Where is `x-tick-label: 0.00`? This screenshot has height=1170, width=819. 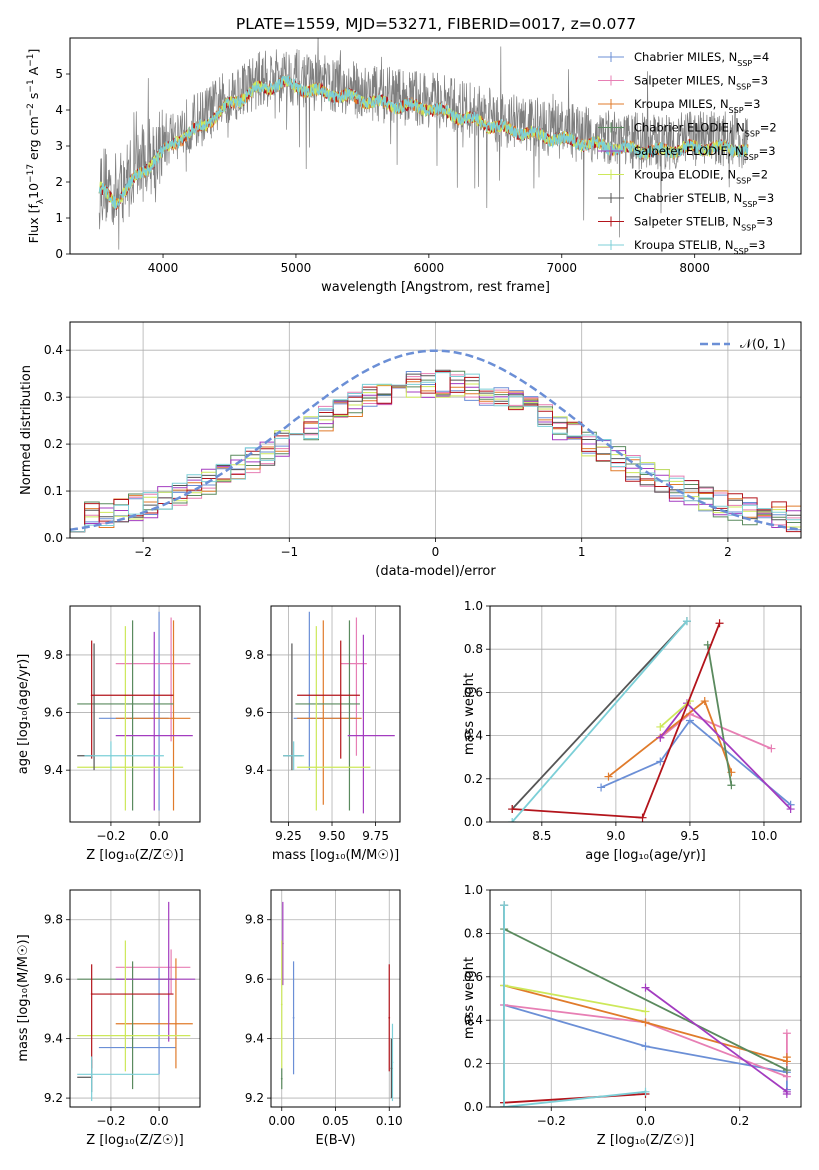
x-tick-label: 0.00 is located at coordinates (281, 1121).